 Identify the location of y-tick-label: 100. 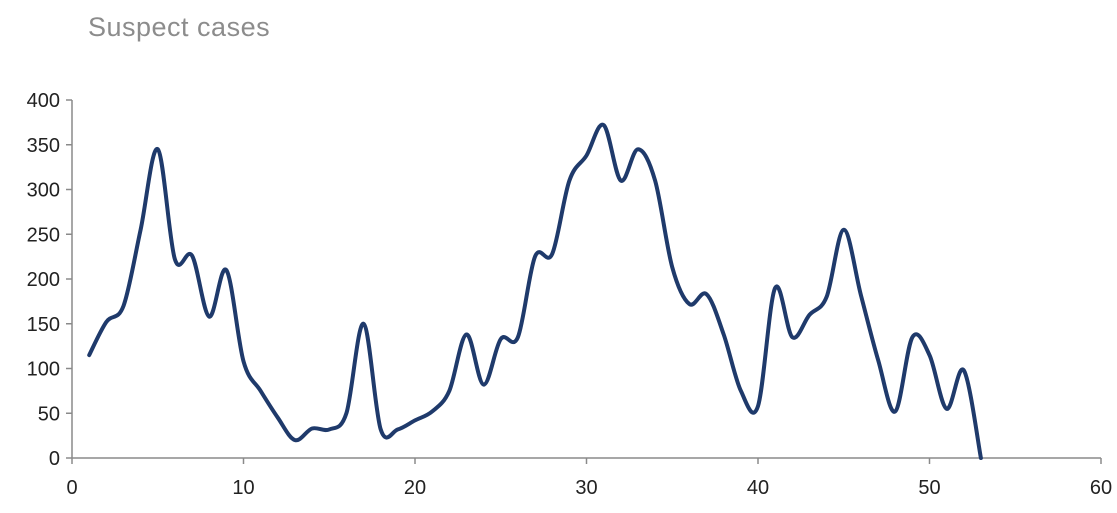
(43, 370).